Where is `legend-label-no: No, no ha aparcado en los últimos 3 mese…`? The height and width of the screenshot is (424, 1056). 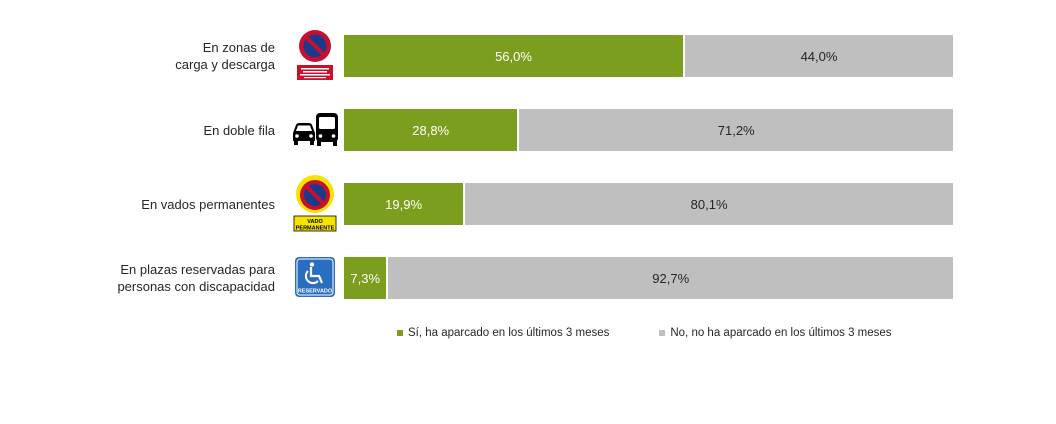
legend-label-no: No, no ha aparcado en los últimos 3 mese… is located at coordinates (781, 333).